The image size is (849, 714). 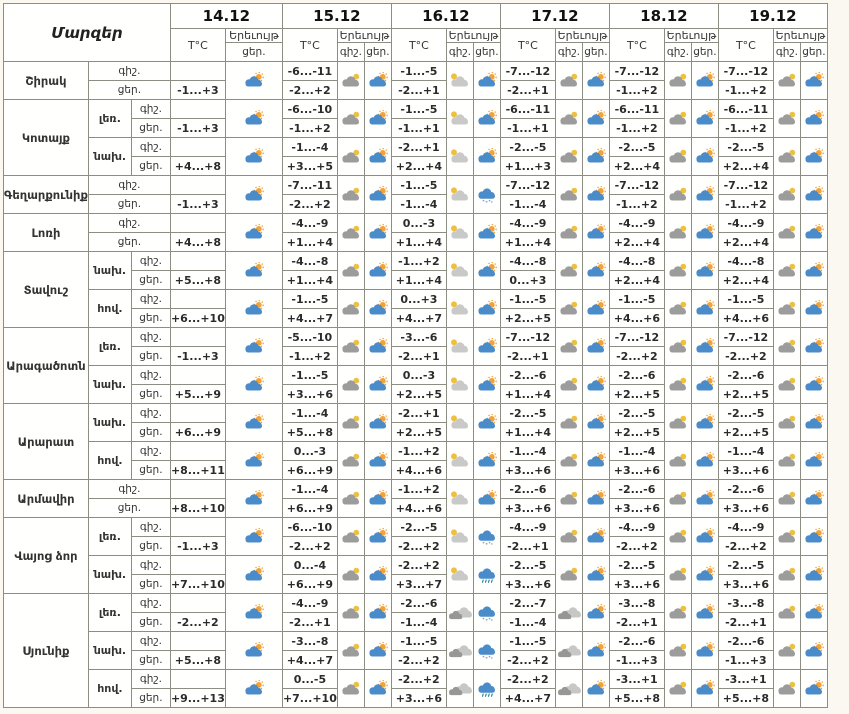 What do you see at coordinates (197, 584) in the screenshot?
I see `day-temp-cell: +7...+10` at bounding box center [197, 584].